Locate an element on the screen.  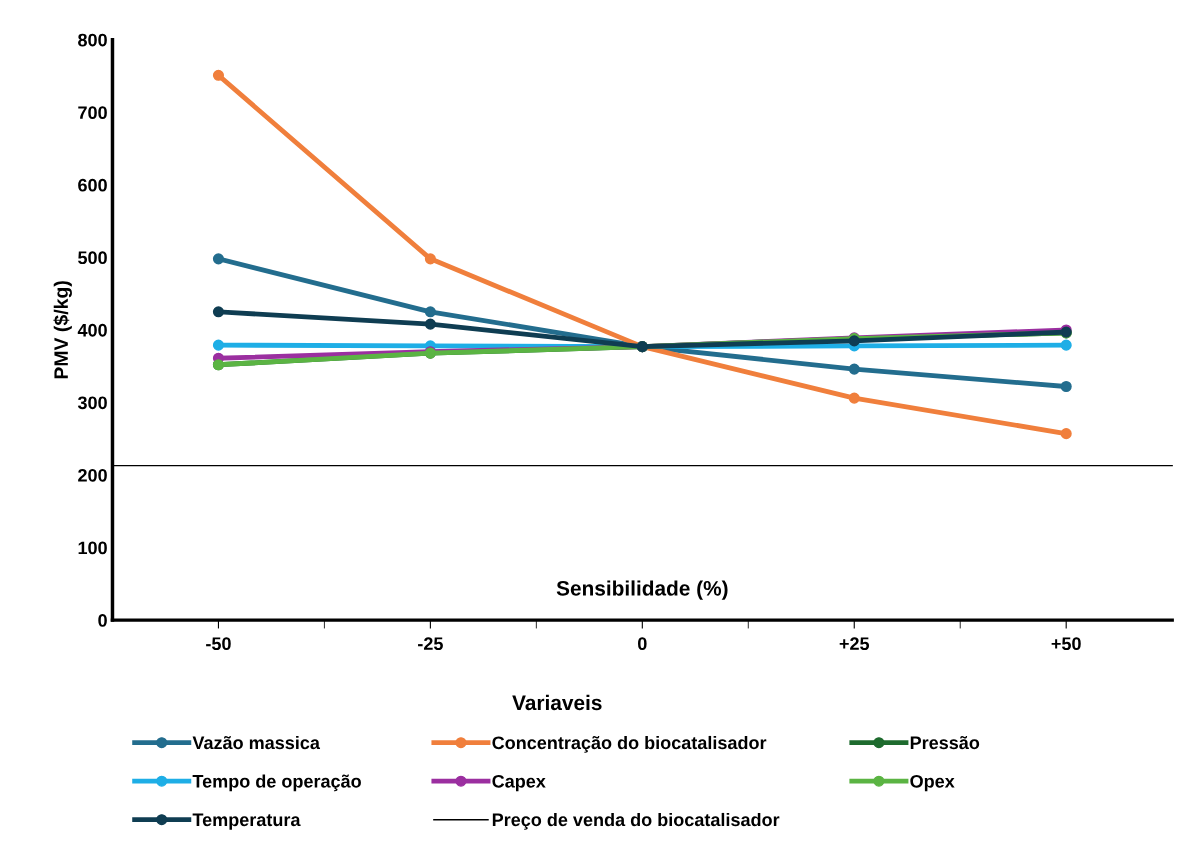
legend-label: Vazão massica is located at coordinates (256, 742).